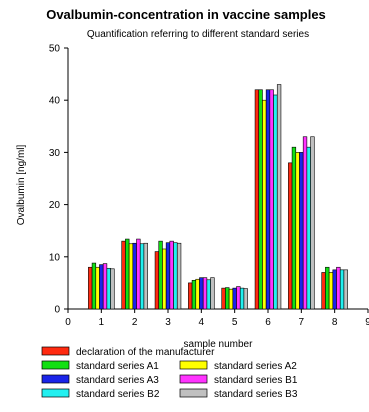  I want to click on x-tick-label: 2, so click(135, 322).